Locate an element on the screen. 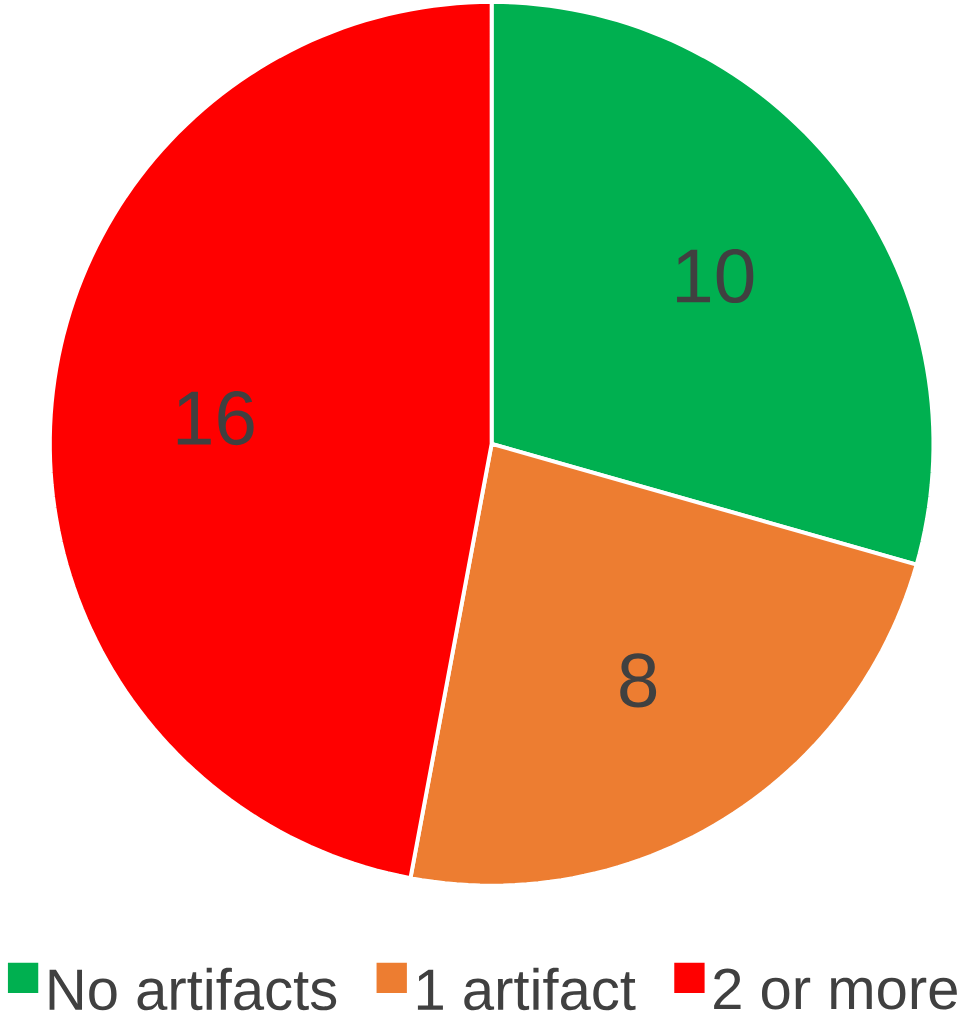  legend-label: 1 artifact is located at coordinates (526, 989).